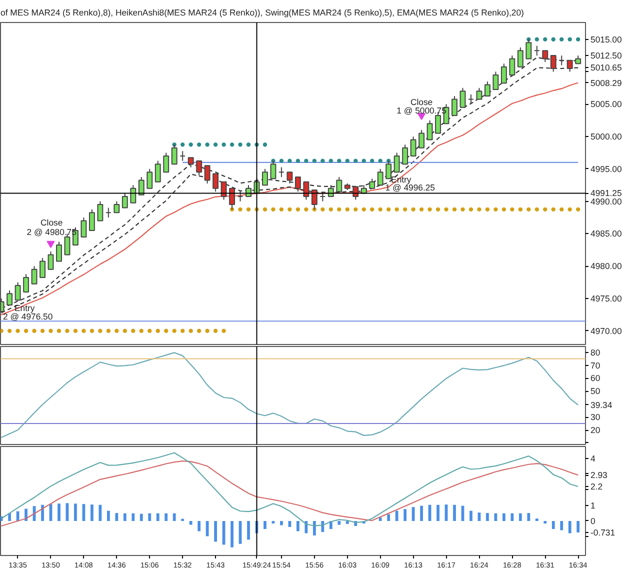  What do you see at coordinates (595, 378) in the screenshot?
I see `y-tick-label: 60` at bounding box center [595, 378].